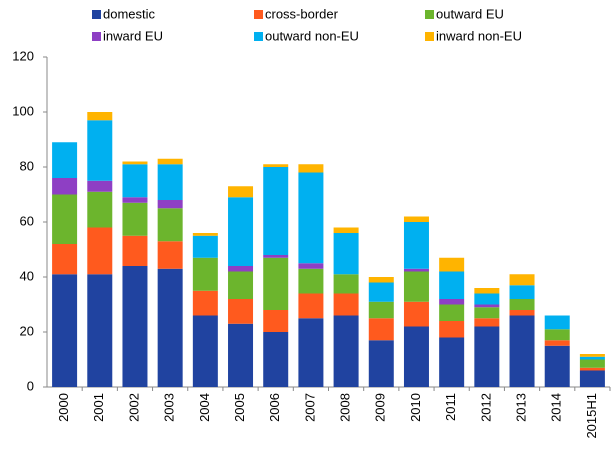 This screenshot has width=614, height=453. Describe the element at coordinates (204, 407) in the screenshot. I see `x-tick-label: 2004` at that location.